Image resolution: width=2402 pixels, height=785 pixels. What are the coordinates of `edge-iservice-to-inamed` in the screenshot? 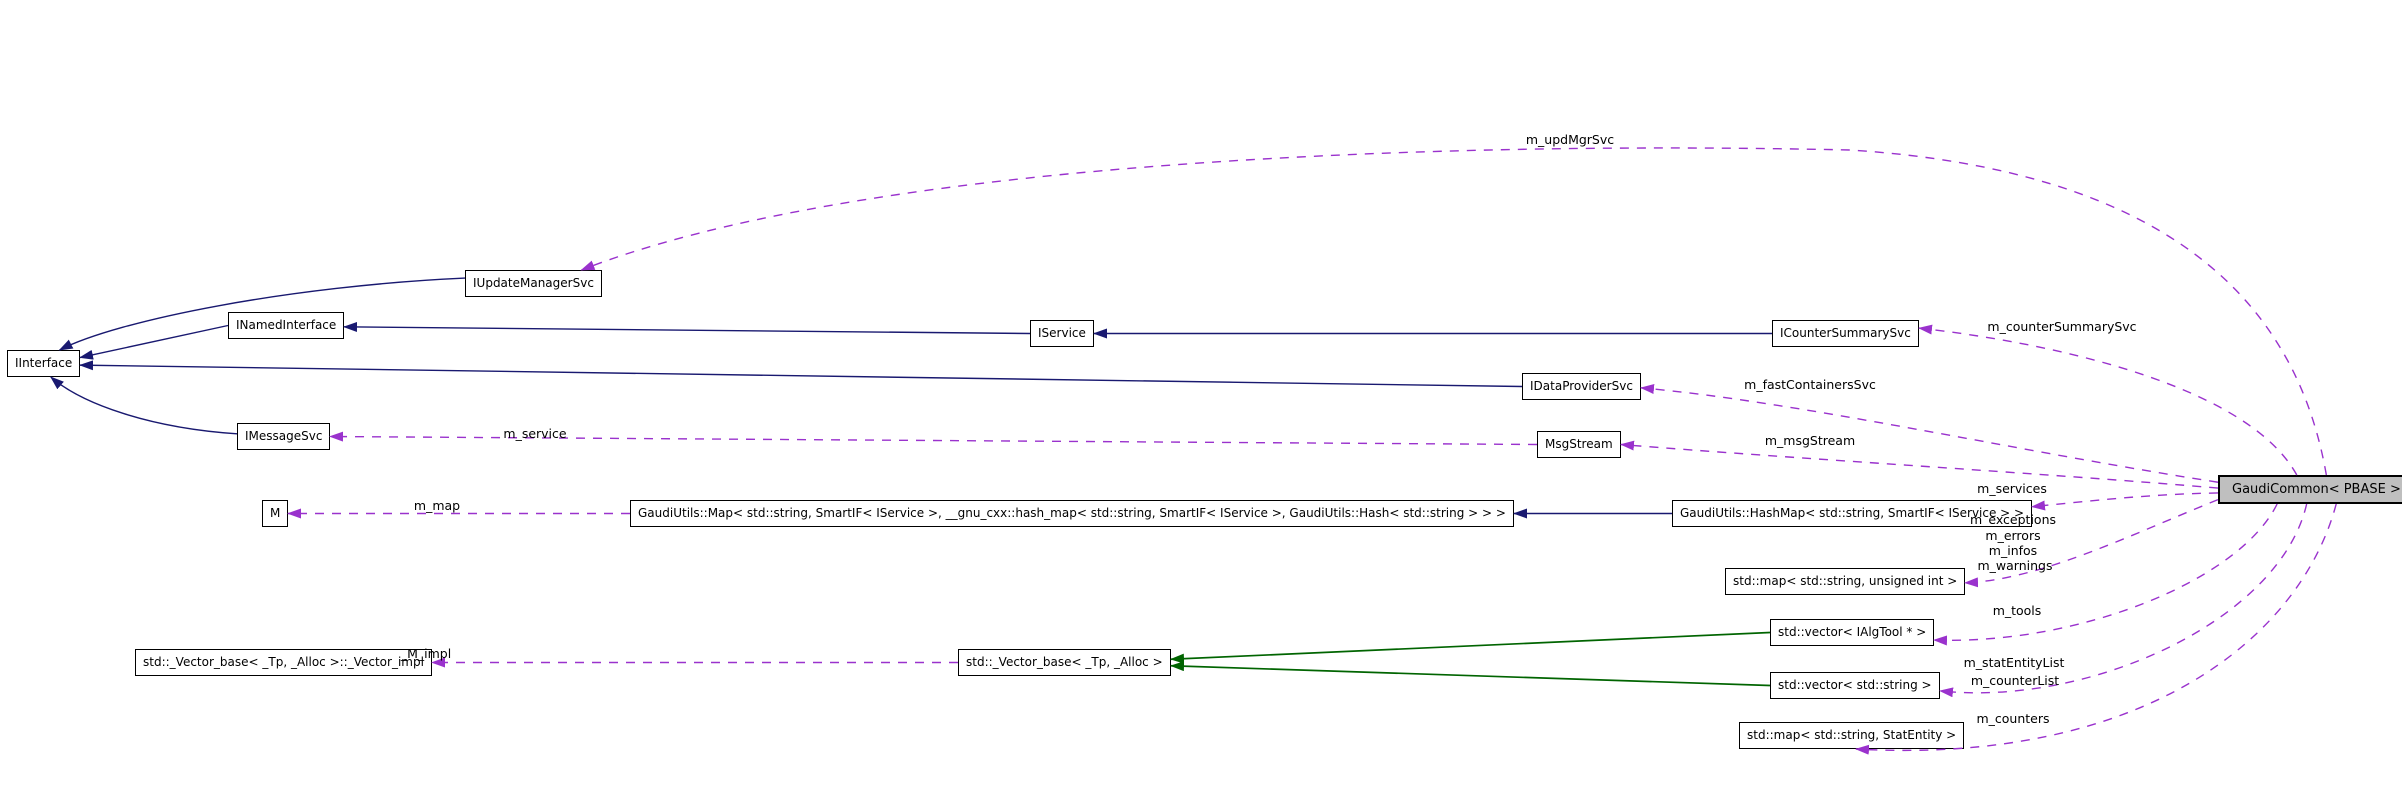 It's located at (687, 328).